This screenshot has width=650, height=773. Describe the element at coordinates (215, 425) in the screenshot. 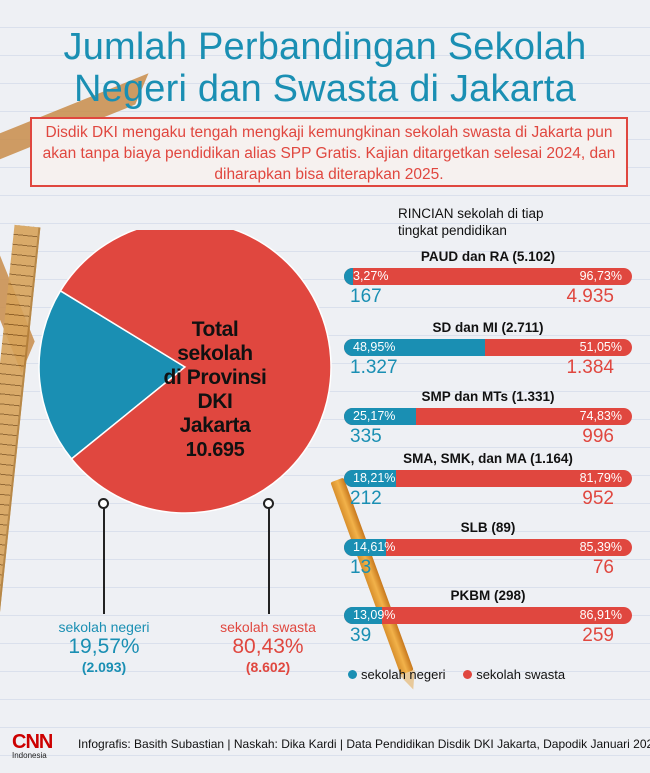

I see `pie-label-line: Jakarta` at that location.